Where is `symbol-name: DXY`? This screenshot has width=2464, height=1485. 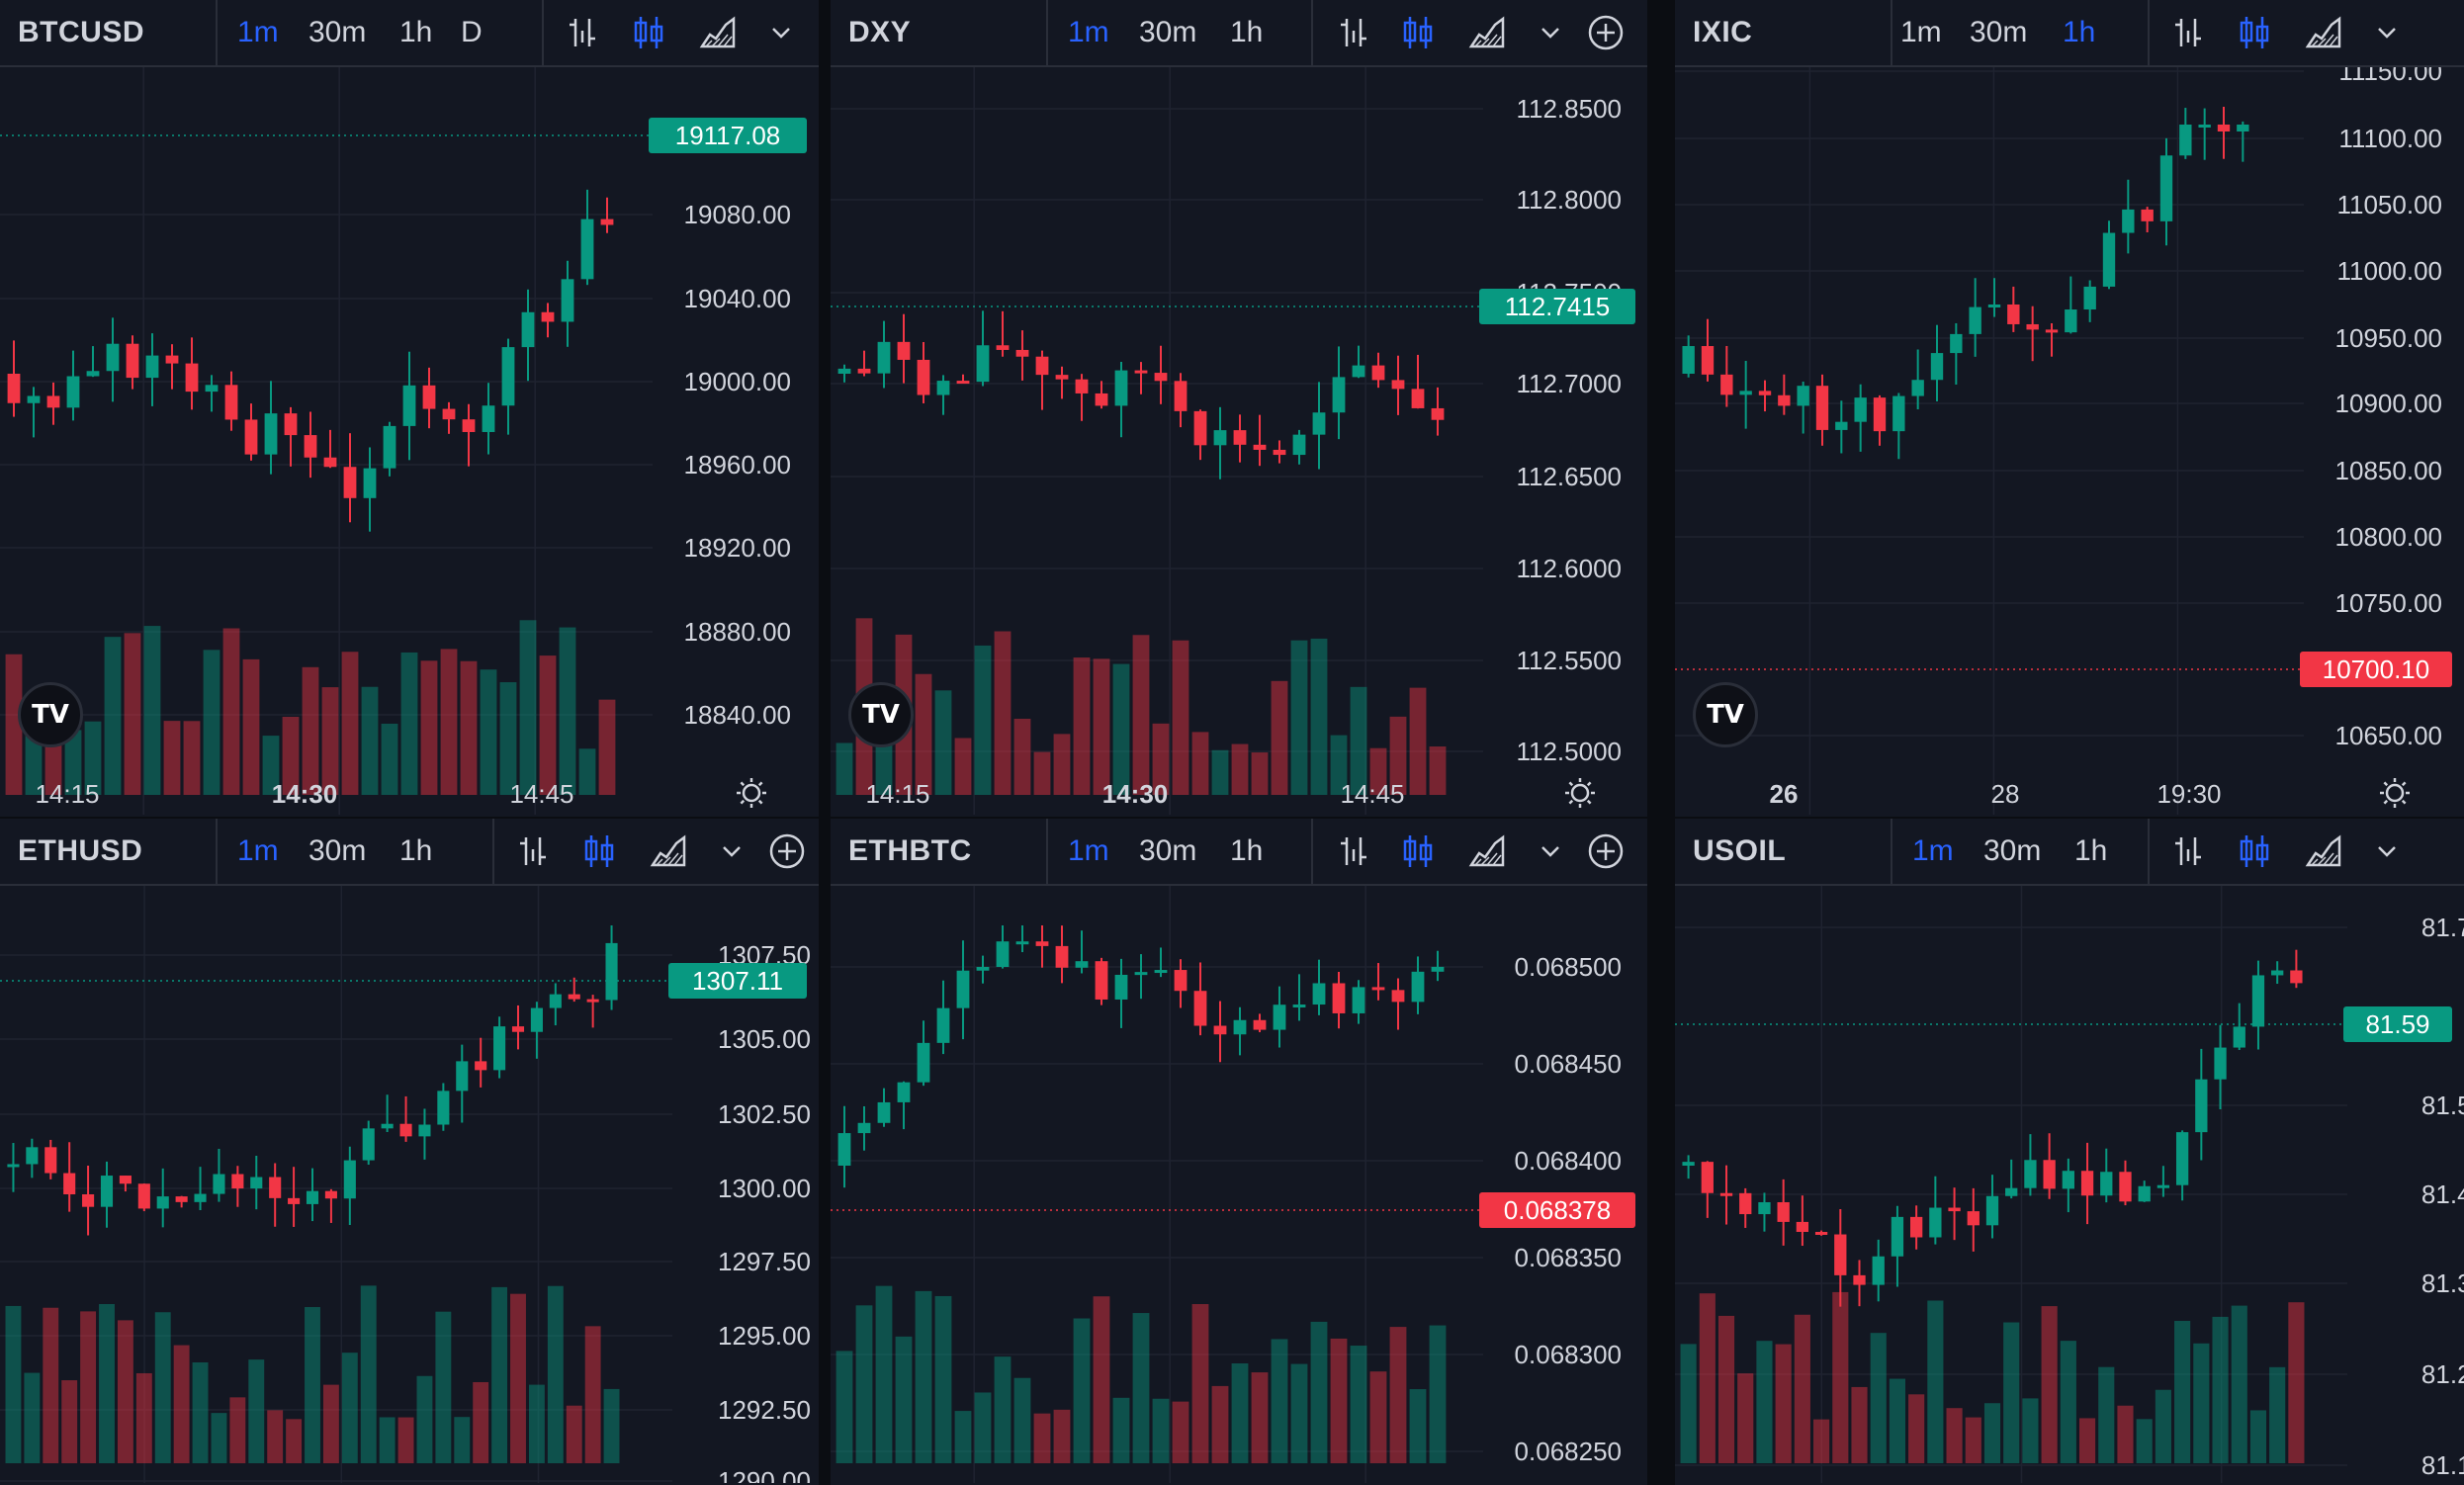 symbol-name: DXY is located at coordinates (880, 32).